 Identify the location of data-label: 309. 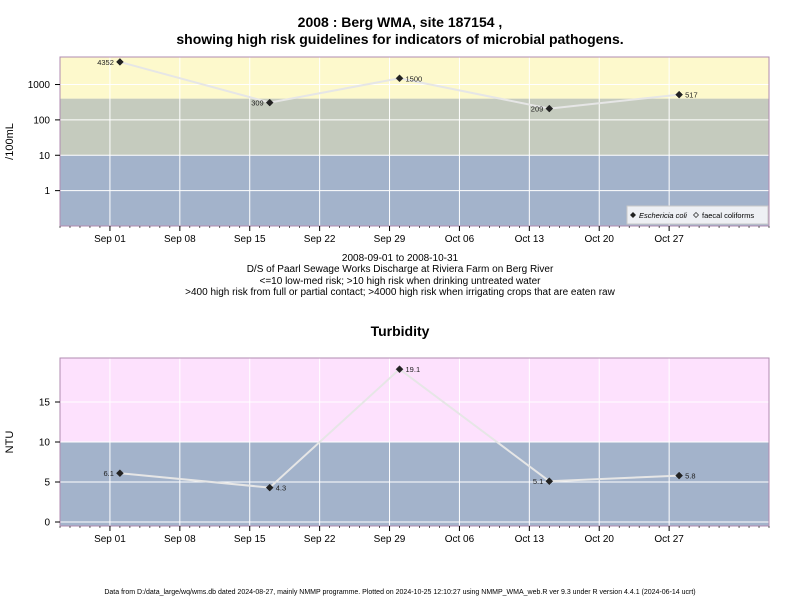
(257, 103).